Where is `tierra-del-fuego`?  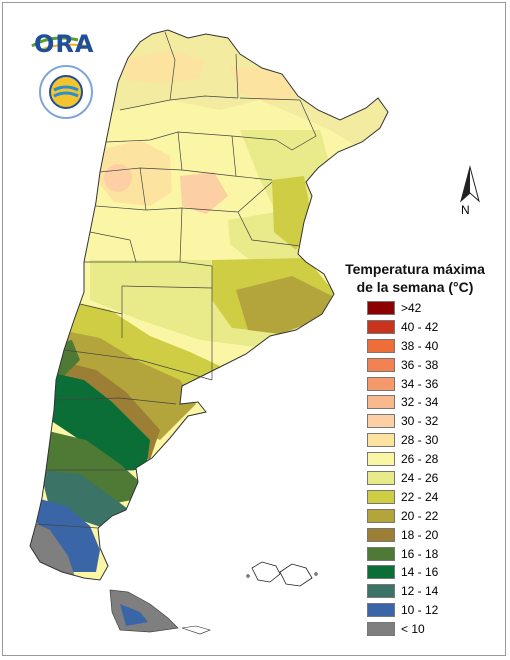 tierra-del-fuego is located at coordinates (144, 611).